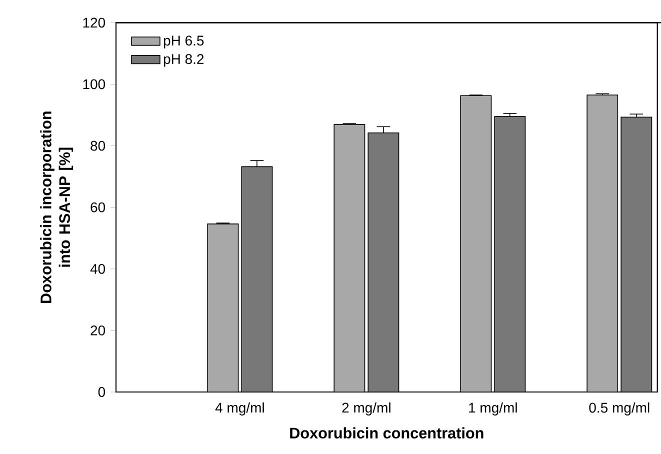 The width and height of the screenshot is (661, 454). I want to click on legend-label: pH 8.2, so click(184, 60).